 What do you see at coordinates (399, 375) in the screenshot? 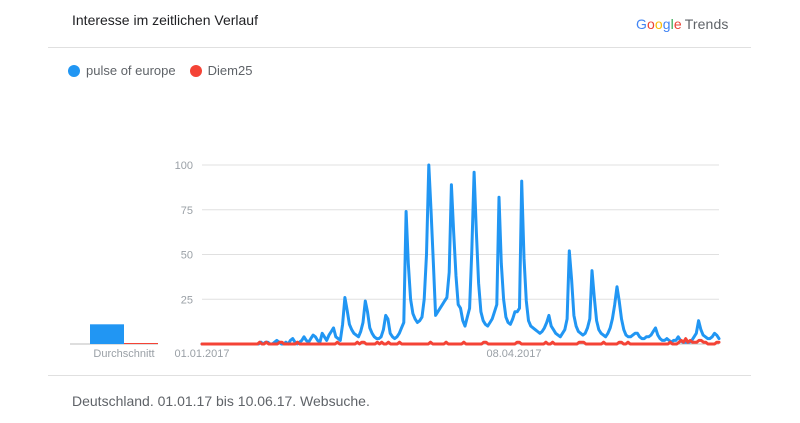
I see `footer-divider` at bounding box center [399, 375].